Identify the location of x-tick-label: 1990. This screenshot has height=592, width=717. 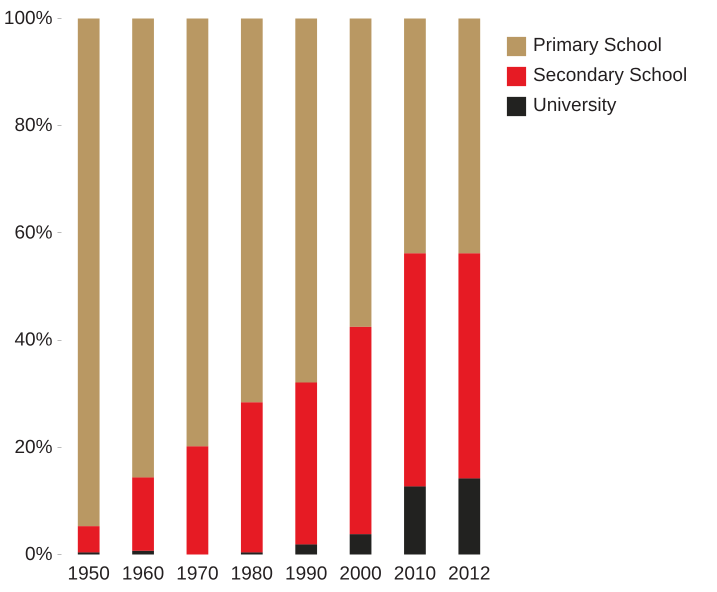
(306, 574).